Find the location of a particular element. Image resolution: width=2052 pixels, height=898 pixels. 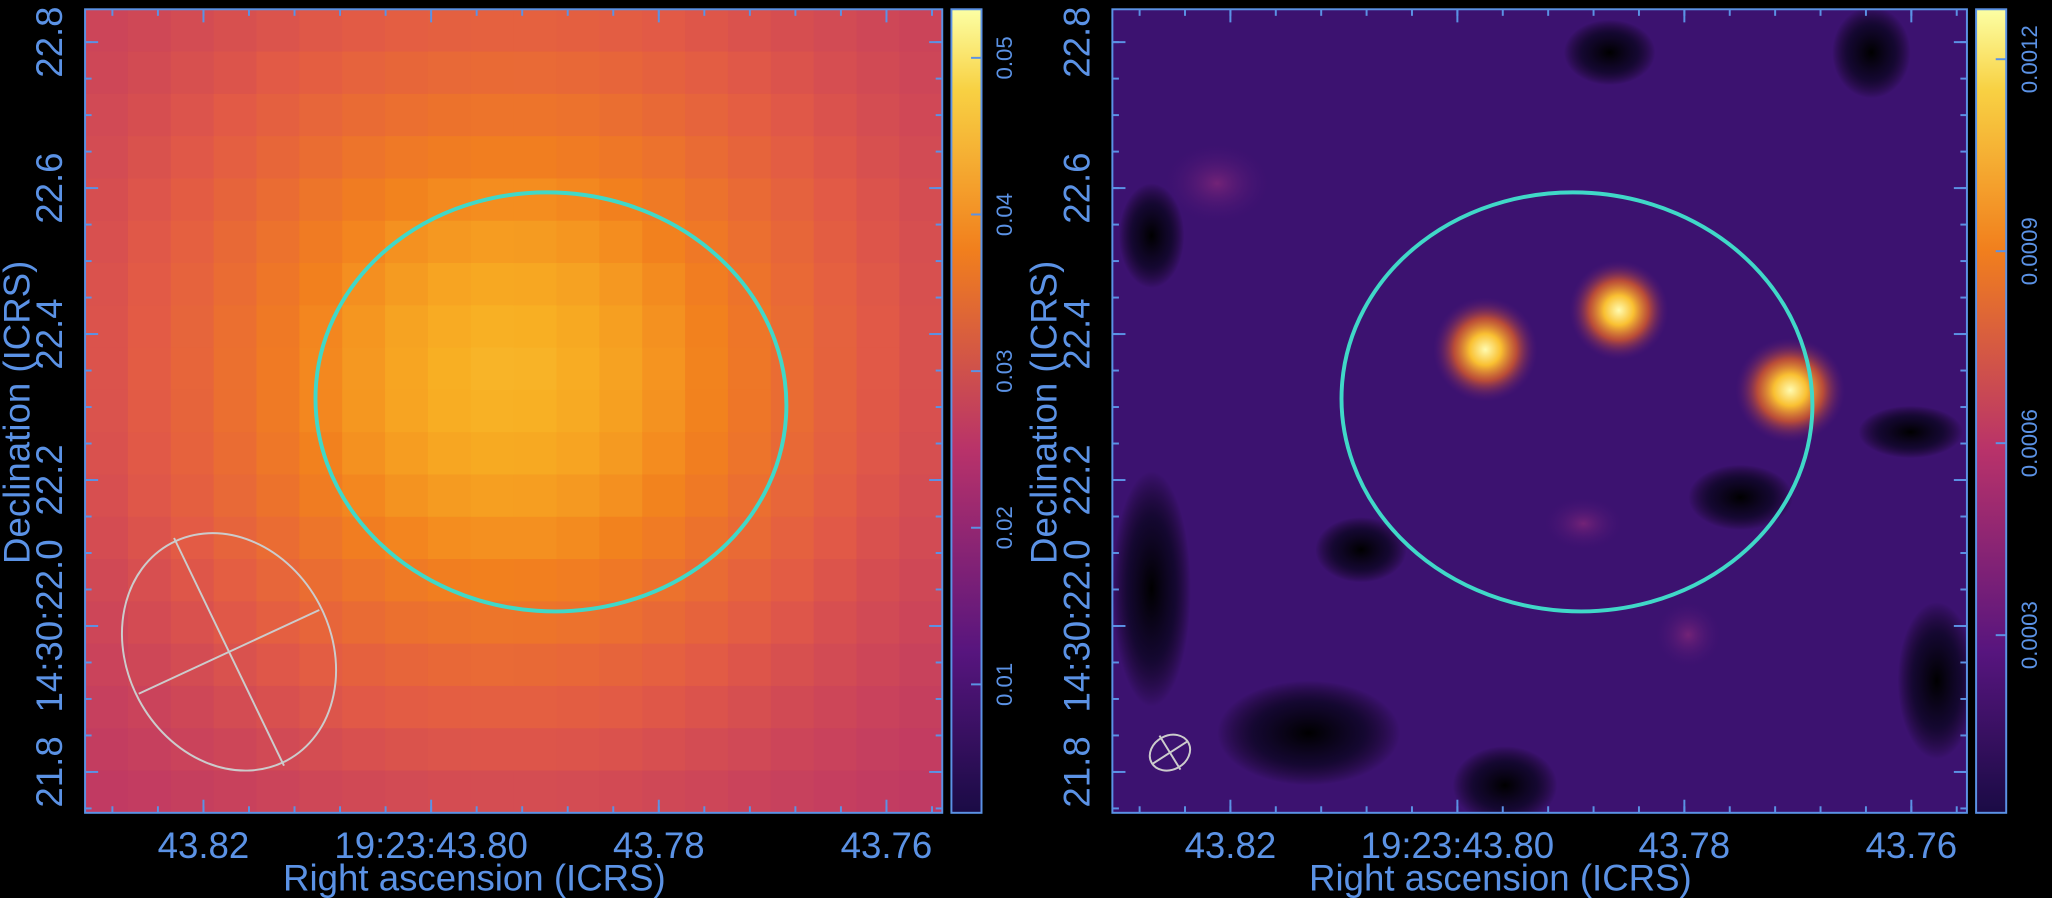

colorbar-tick-label: 0.0003 is located at coordinates (2029, 635).